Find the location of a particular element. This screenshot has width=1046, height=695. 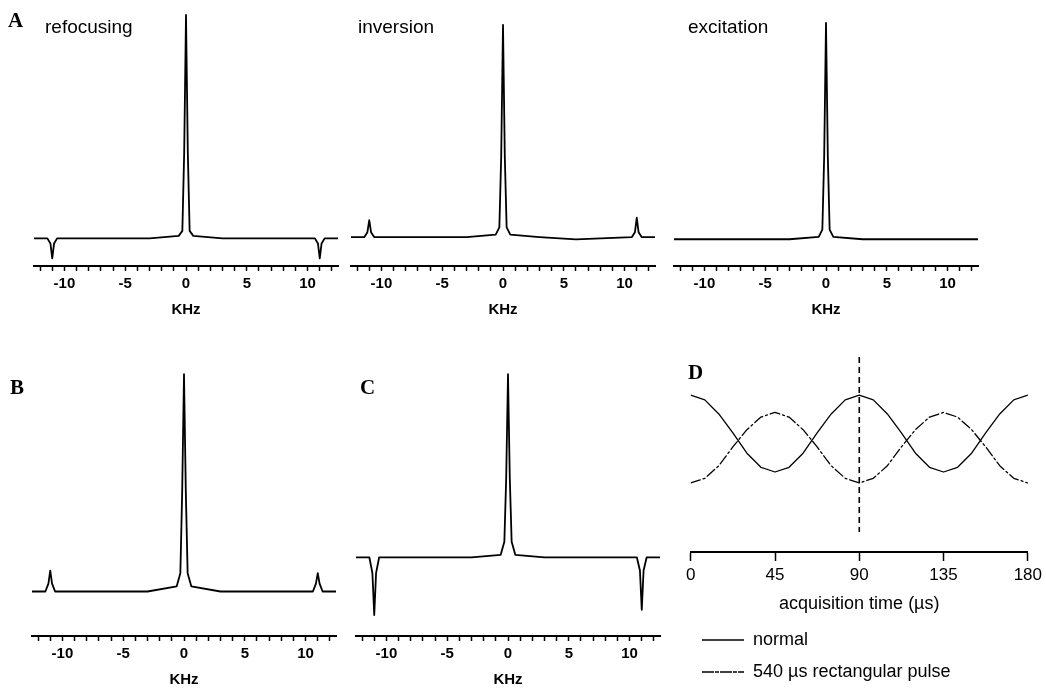

text: B is located at coordinates (17, 387).